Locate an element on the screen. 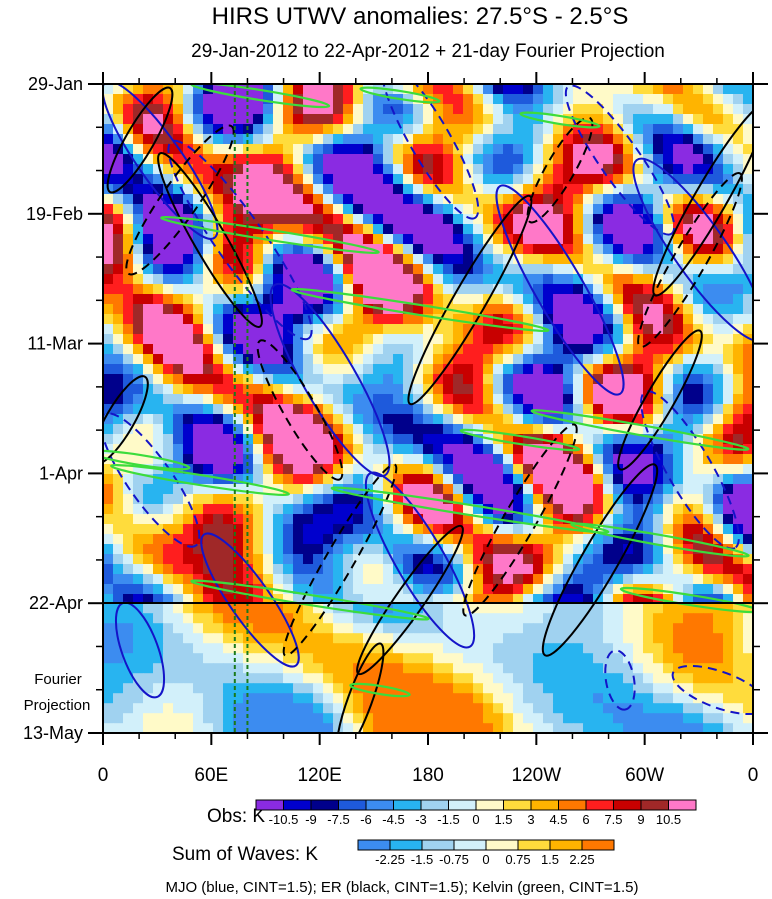 This screenshot has width=772, height=899. er-contour is located at coordinates (690, 260).